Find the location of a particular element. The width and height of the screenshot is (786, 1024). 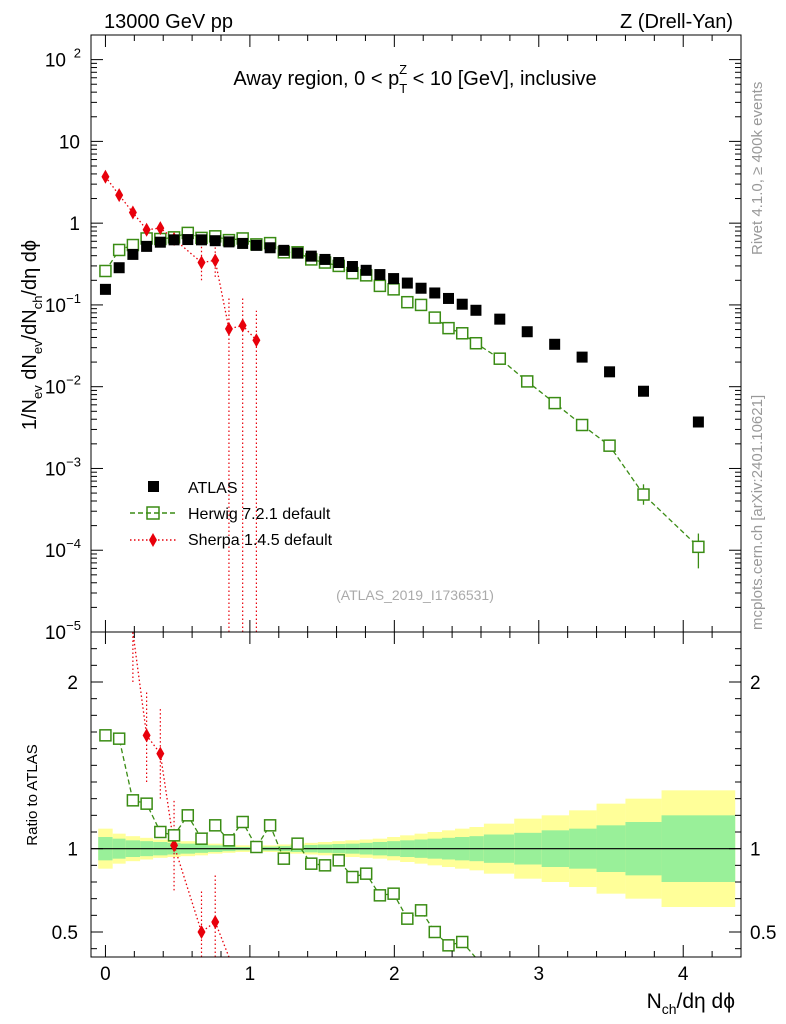

main-y-axis-label: 1/Nev dNev/dNch/dη dϕ is located at coordinates (32, 335).